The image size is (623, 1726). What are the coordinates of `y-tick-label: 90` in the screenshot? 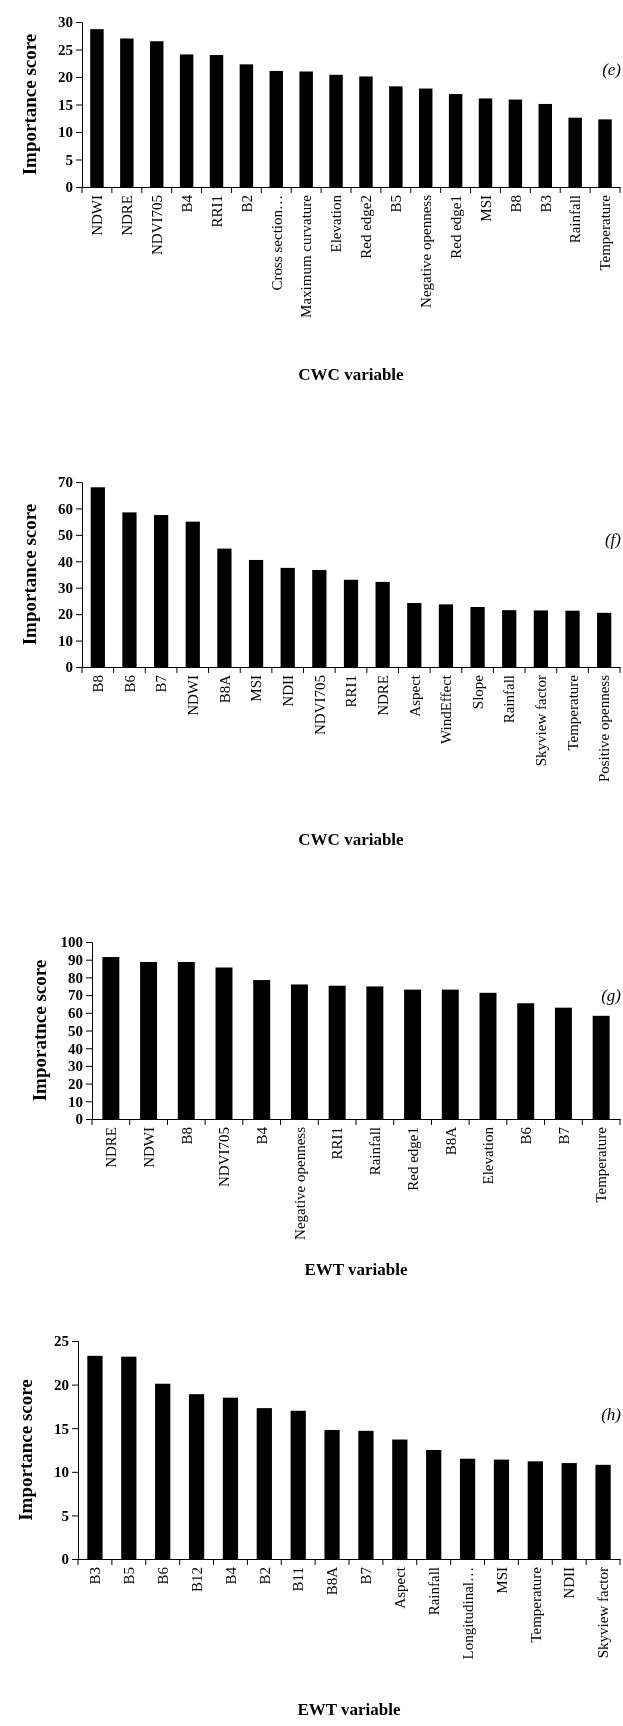 It's located at (75, 960).